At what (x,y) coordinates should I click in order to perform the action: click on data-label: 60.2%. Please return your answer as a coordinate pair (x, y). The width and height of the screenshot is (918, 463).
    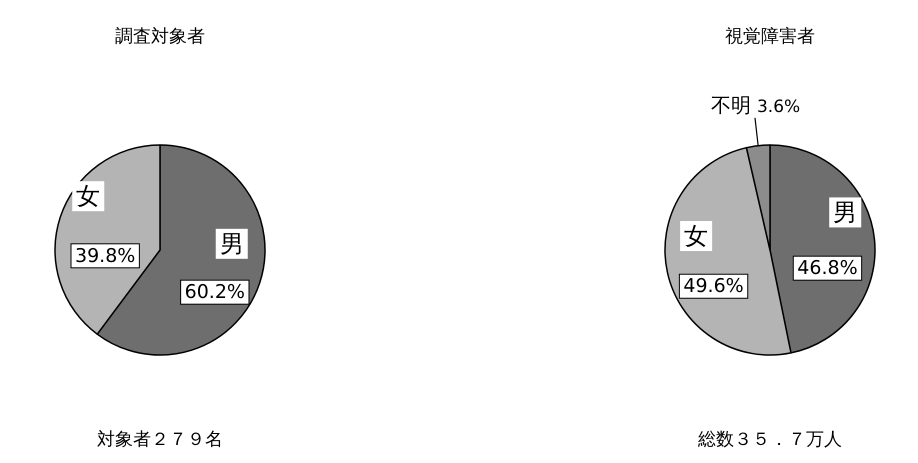
    Looking at the image, I should click on (214, 292).